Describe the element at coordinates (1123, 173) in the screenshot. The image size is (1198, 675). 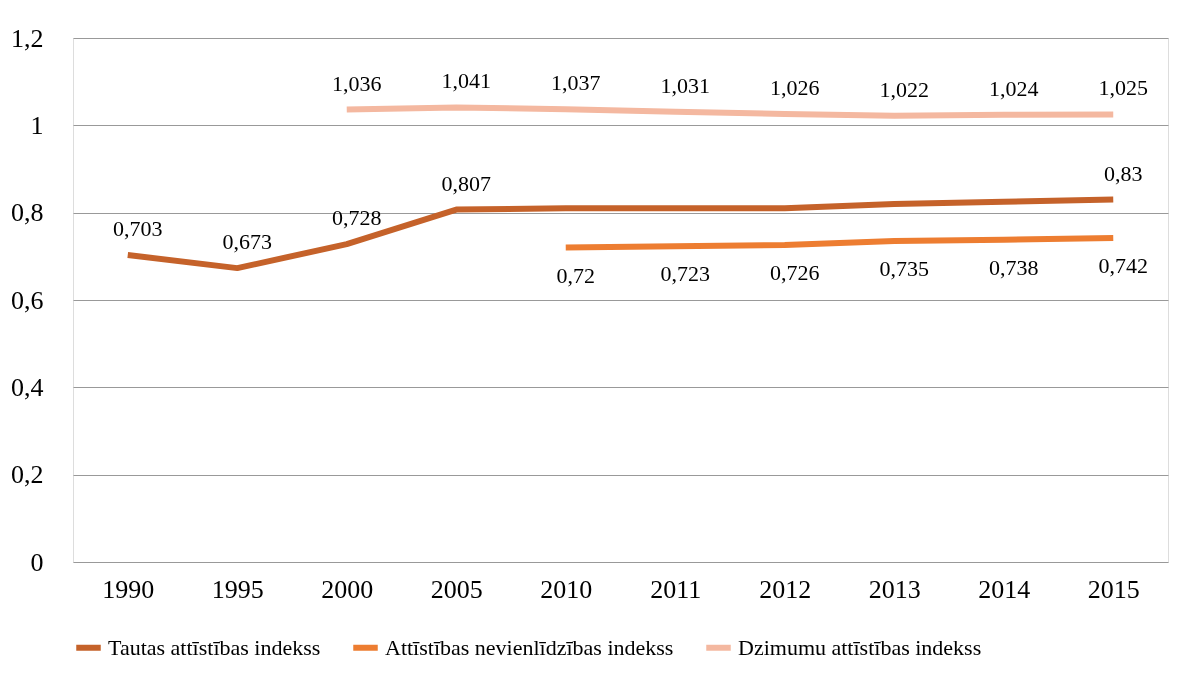
I see `data-label: 0,83` at that location.